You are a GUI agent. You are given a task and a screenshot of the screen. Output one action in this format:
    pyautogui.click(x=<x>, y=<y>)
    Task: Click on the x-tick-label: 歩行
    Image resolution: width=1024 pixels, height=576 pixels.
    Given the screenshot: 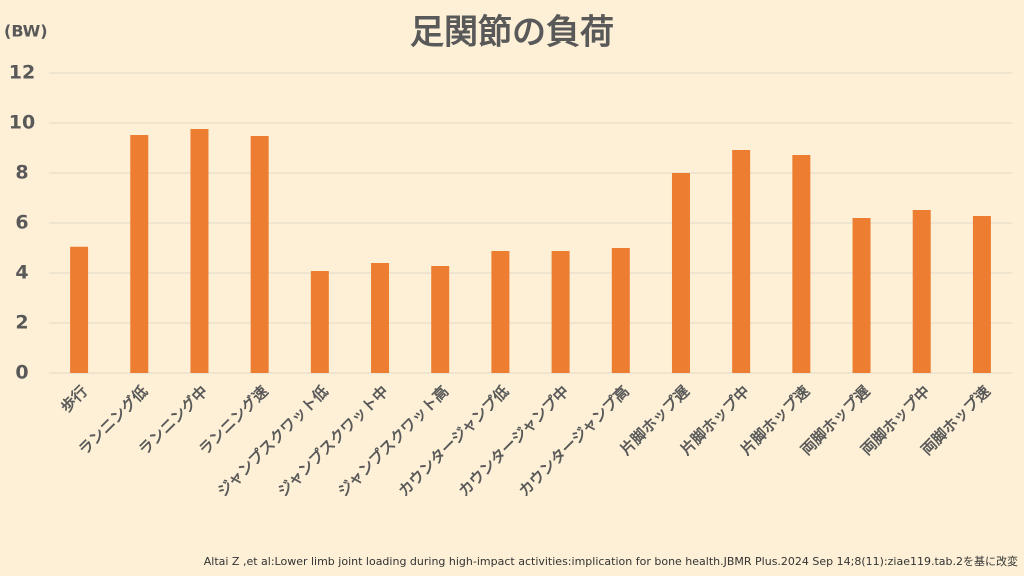 What is the action you would take?
    pyautogui.click(x=74, y=399)
    